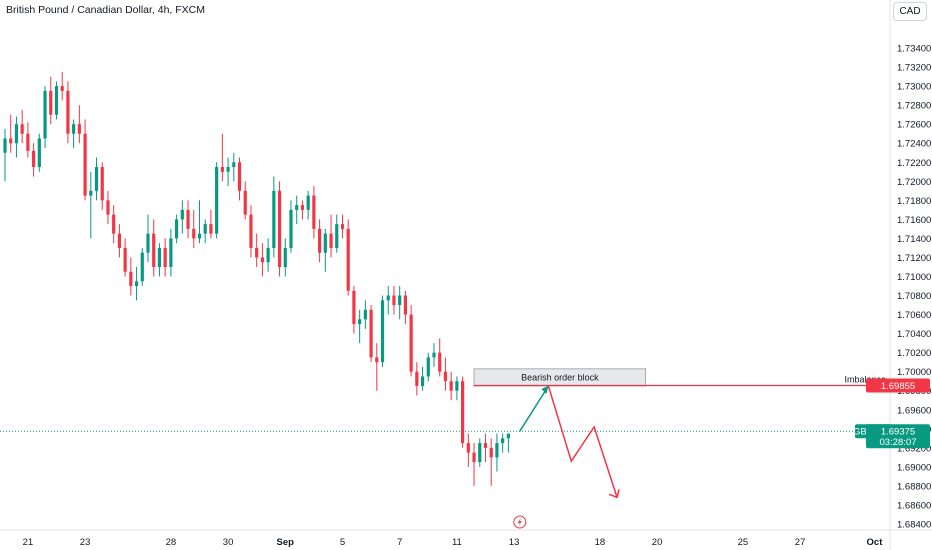 The image size is (932, 550). I want to click on y-tick-label: 1.72400, so click(914, 144).